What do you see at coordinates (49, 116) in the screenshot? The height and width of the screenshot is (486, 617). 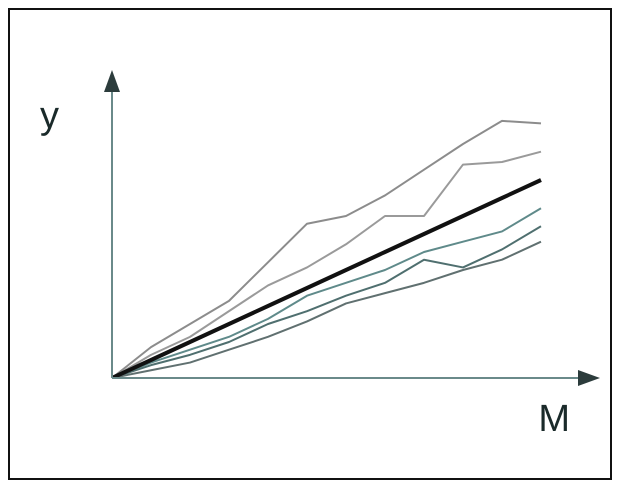 I see `y-axis-title: y` at bounding box center [49, 116].